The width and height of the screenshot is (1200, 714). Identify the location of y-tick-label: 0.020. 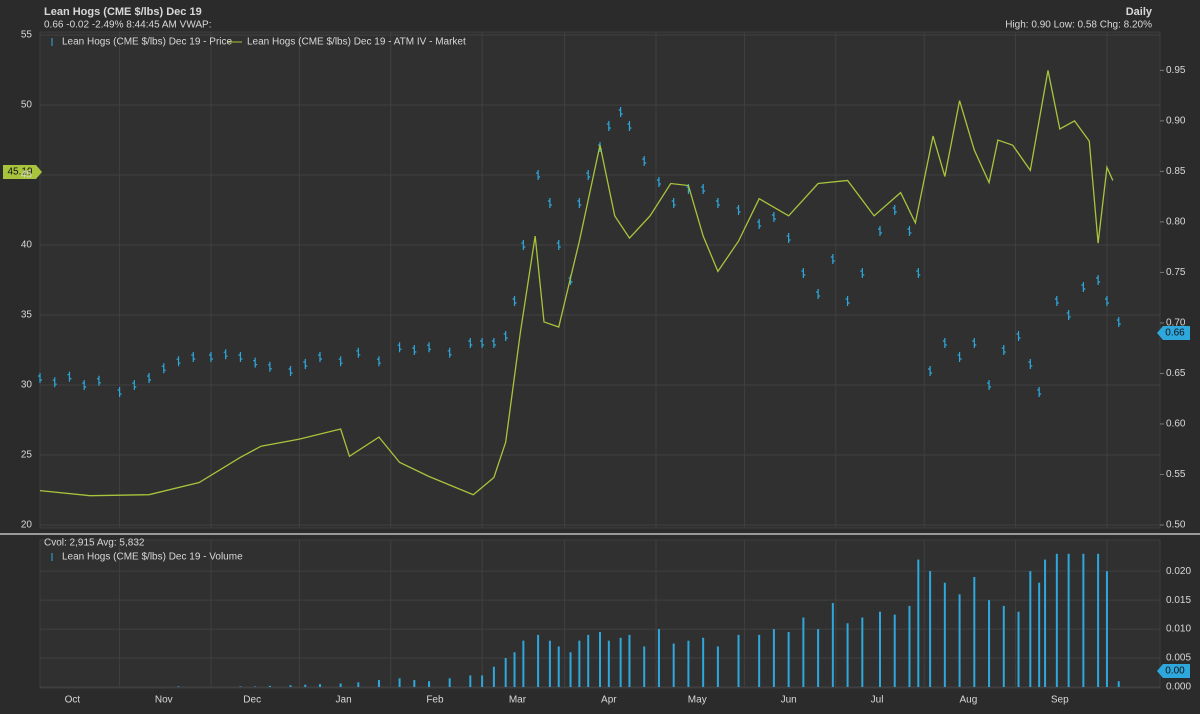
(1178, 571).